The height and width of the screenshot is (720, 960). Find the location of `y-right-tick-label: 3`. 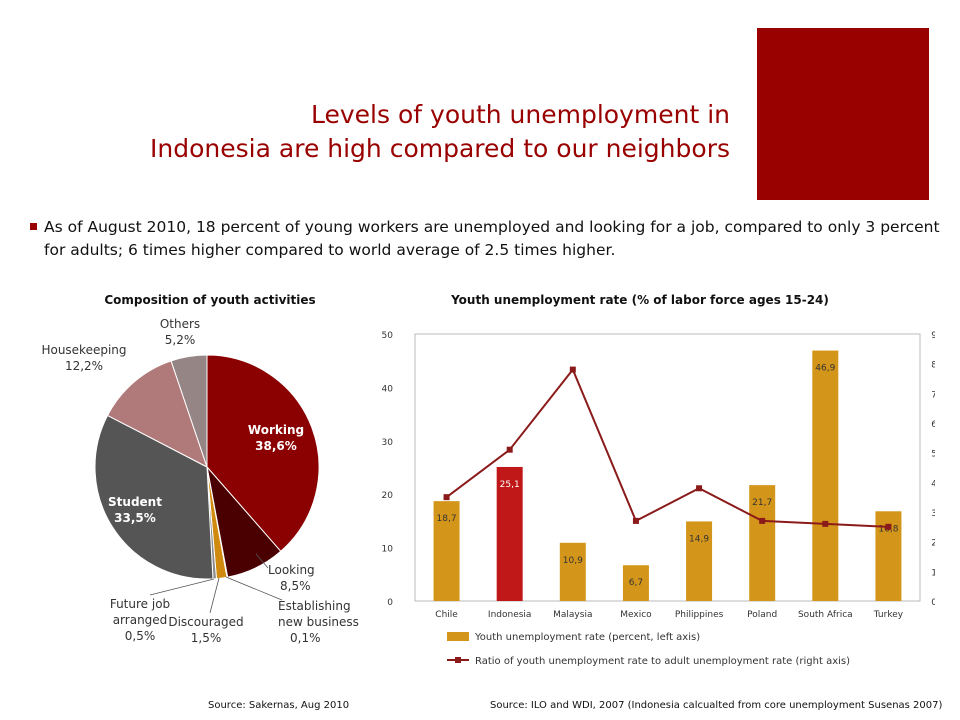

y-right-tick-label: 3 is located at coordinates (933, 514).